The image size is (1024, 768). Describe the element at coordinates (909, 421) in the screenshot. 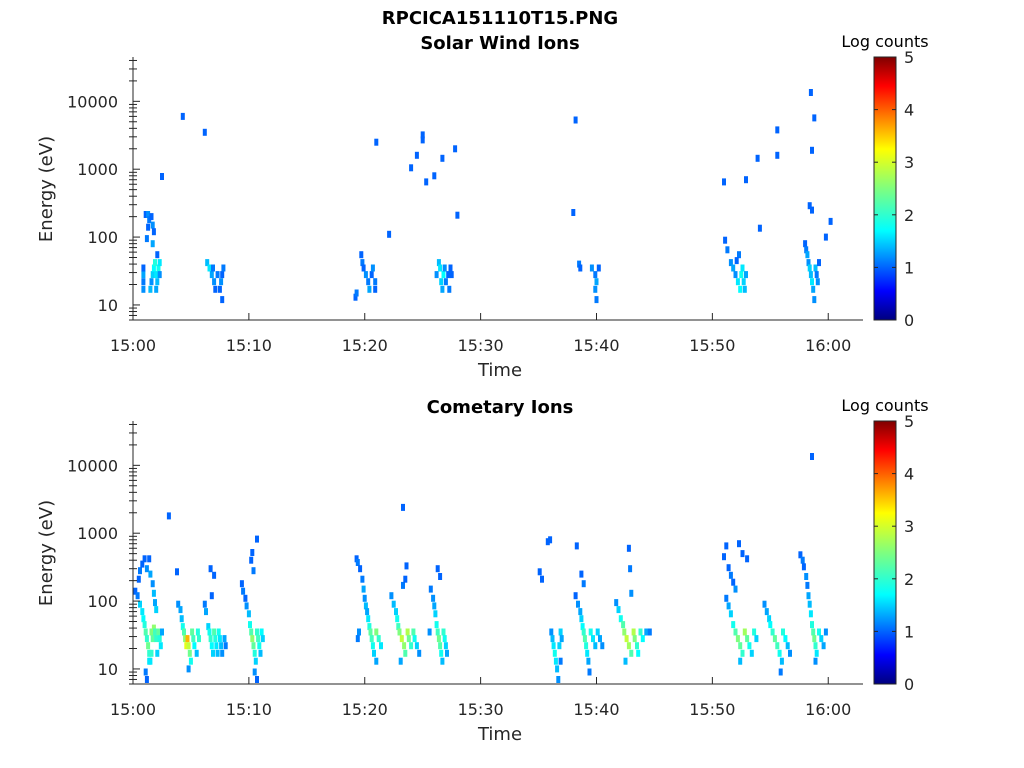

I see `colorbar-tick-label: 5` at that location.